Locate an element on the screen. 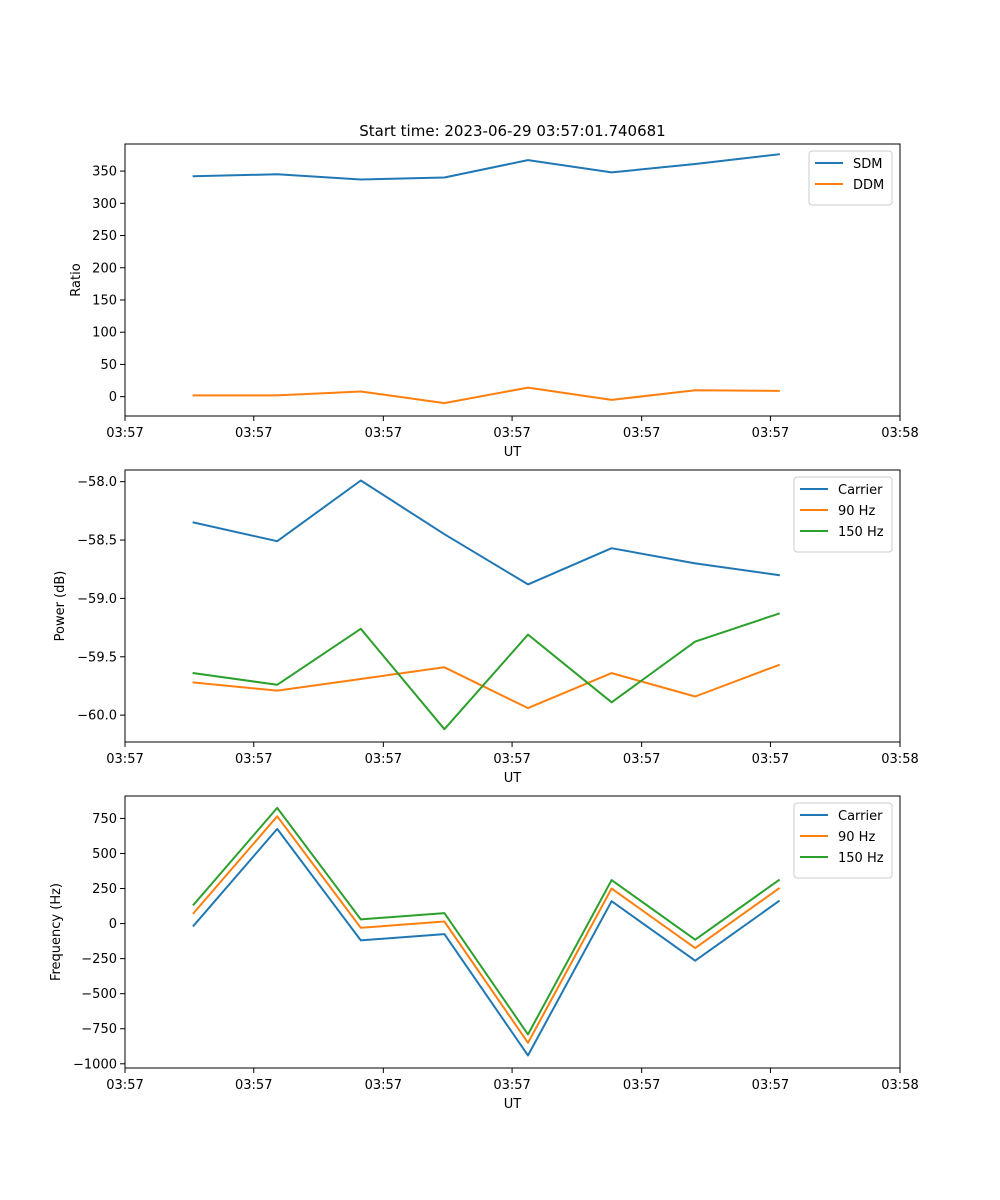 This screenshot has width=1000, height=1200. y-tick-label: −750 is located at coordinates (99, 1029).